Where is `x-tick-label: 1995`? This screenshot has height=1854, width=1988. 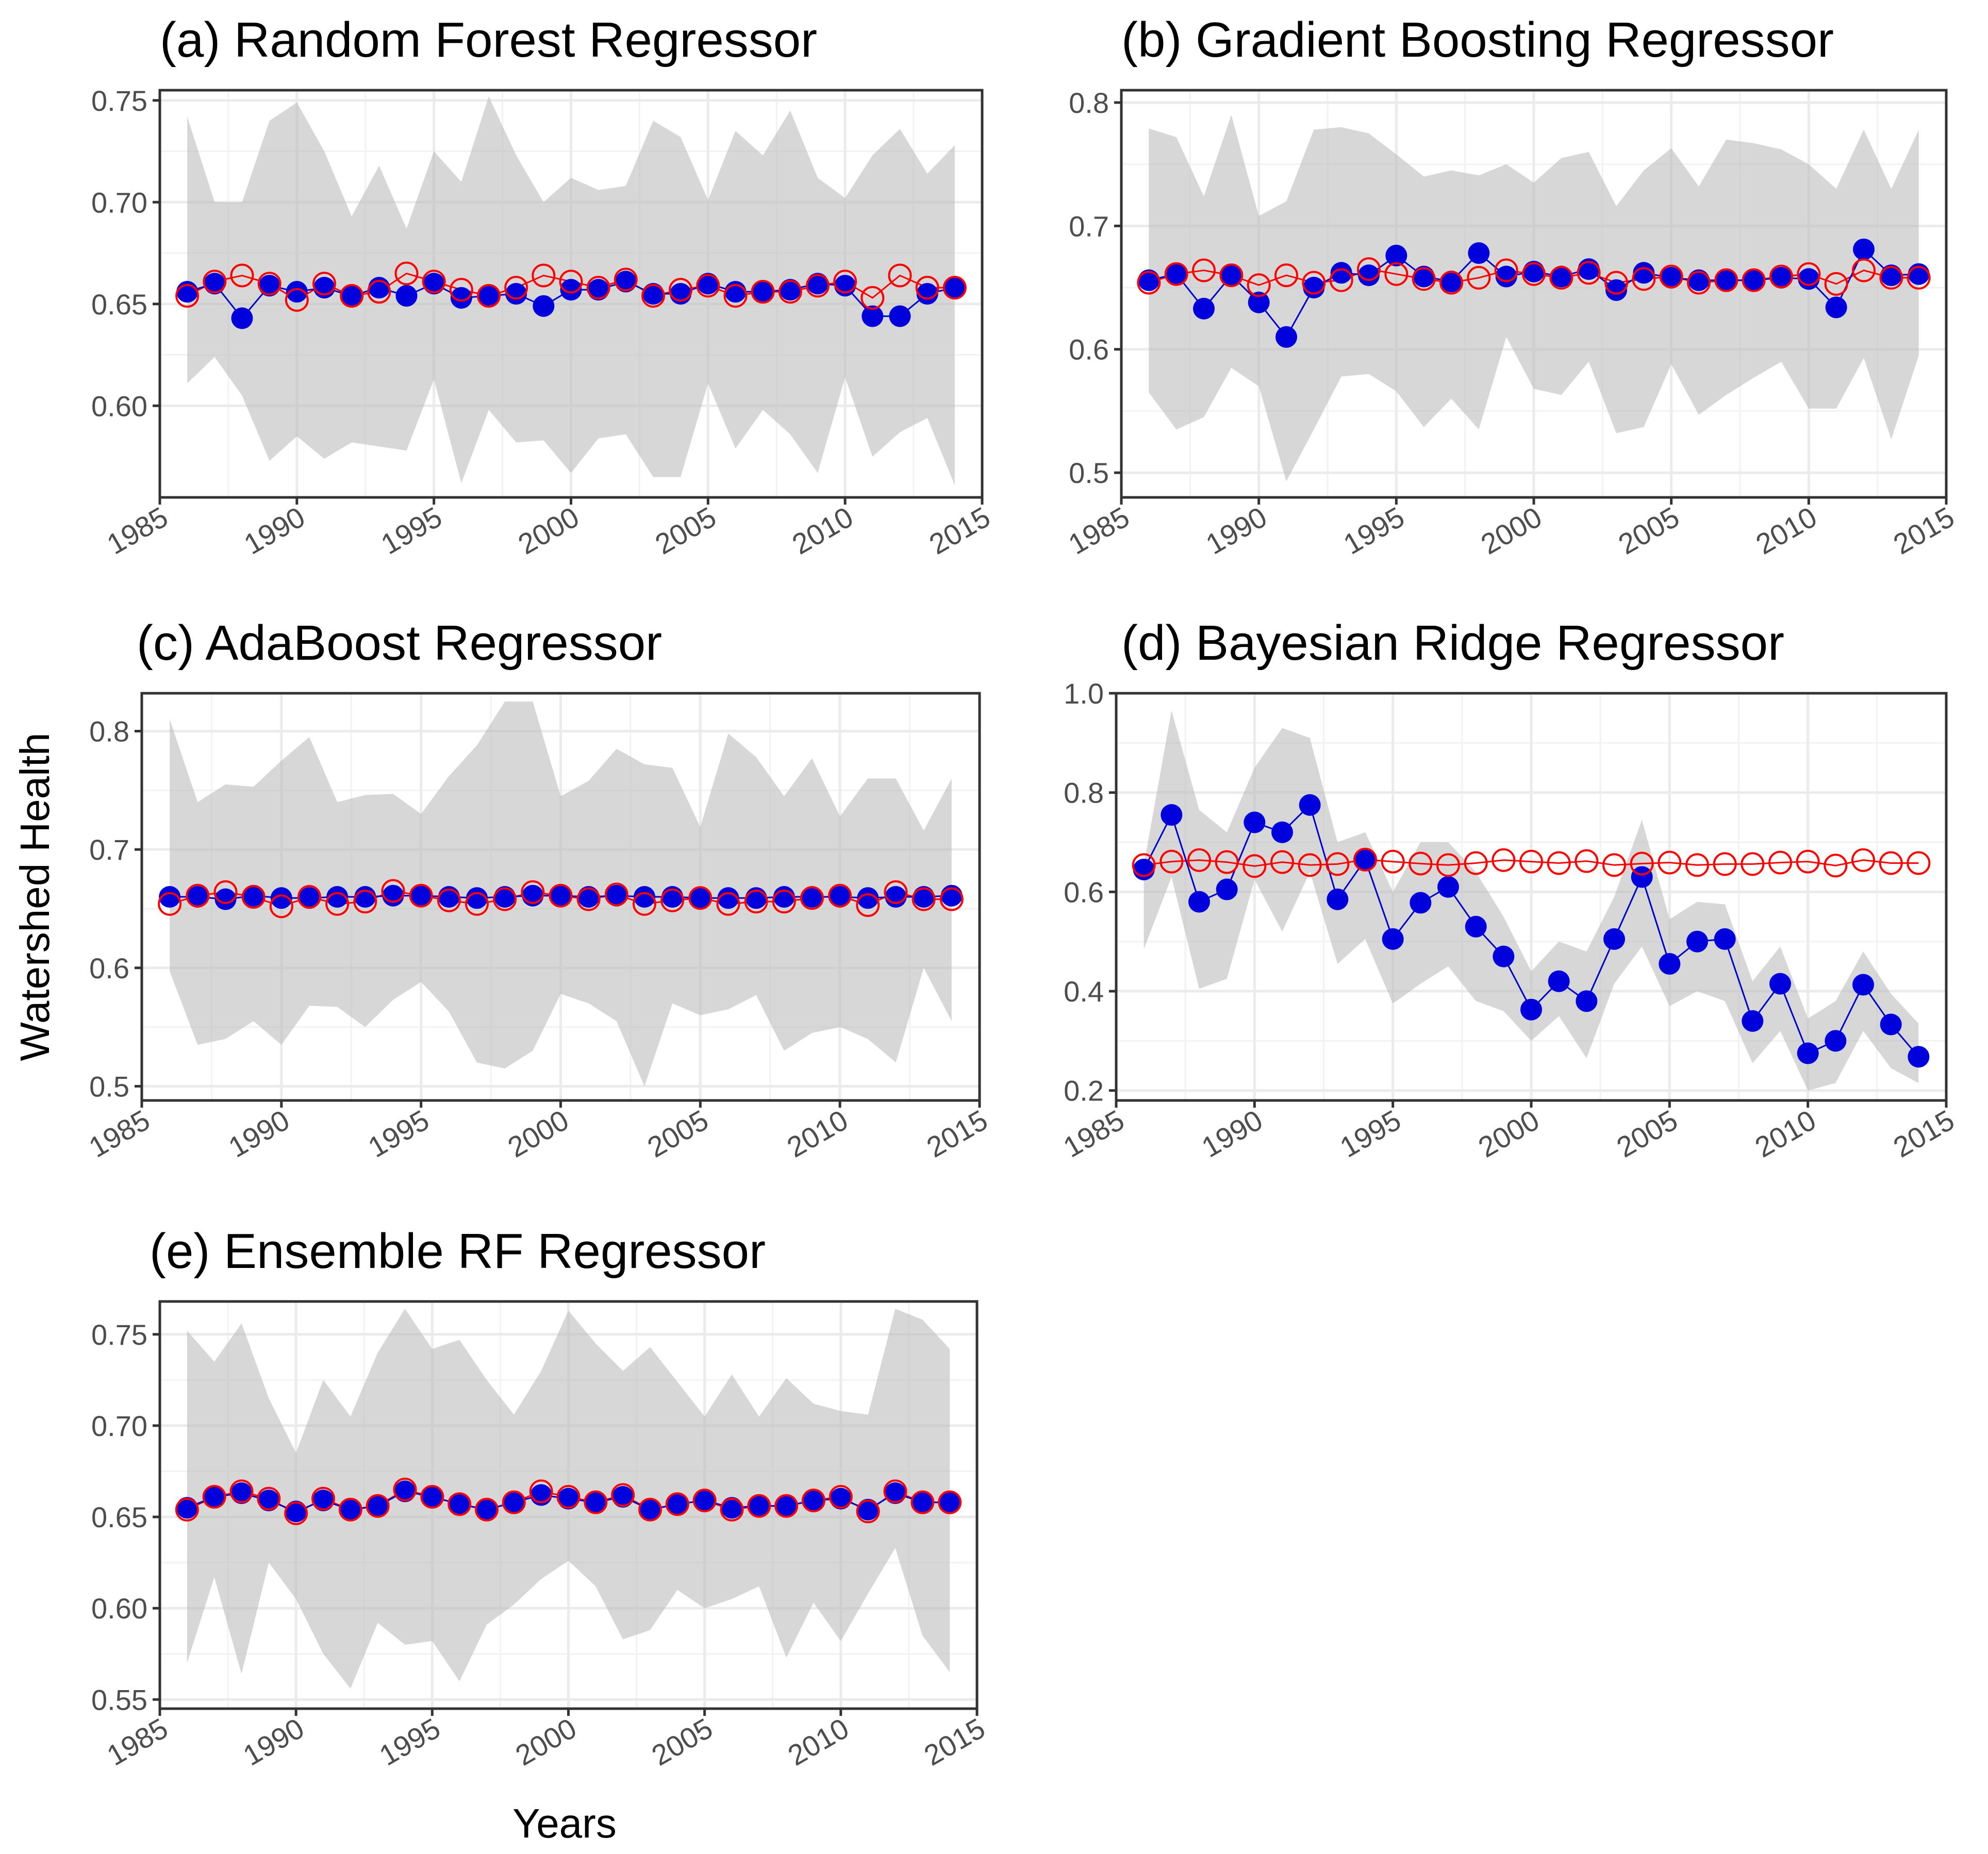 x-tick-label: 1995 is located at coordinates (398, 1134).